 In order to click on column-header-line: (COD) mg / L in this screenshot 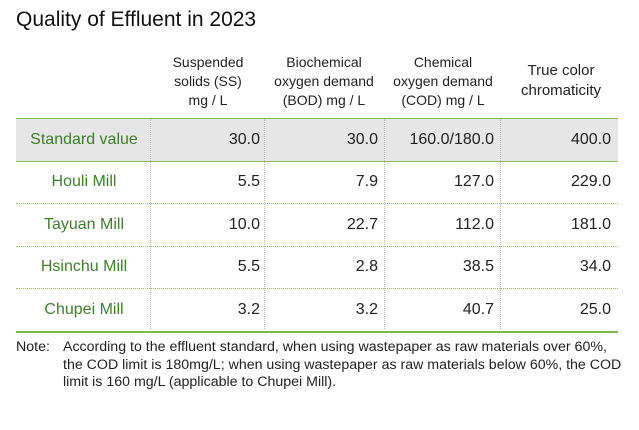, I will do `click(443, 99)`.